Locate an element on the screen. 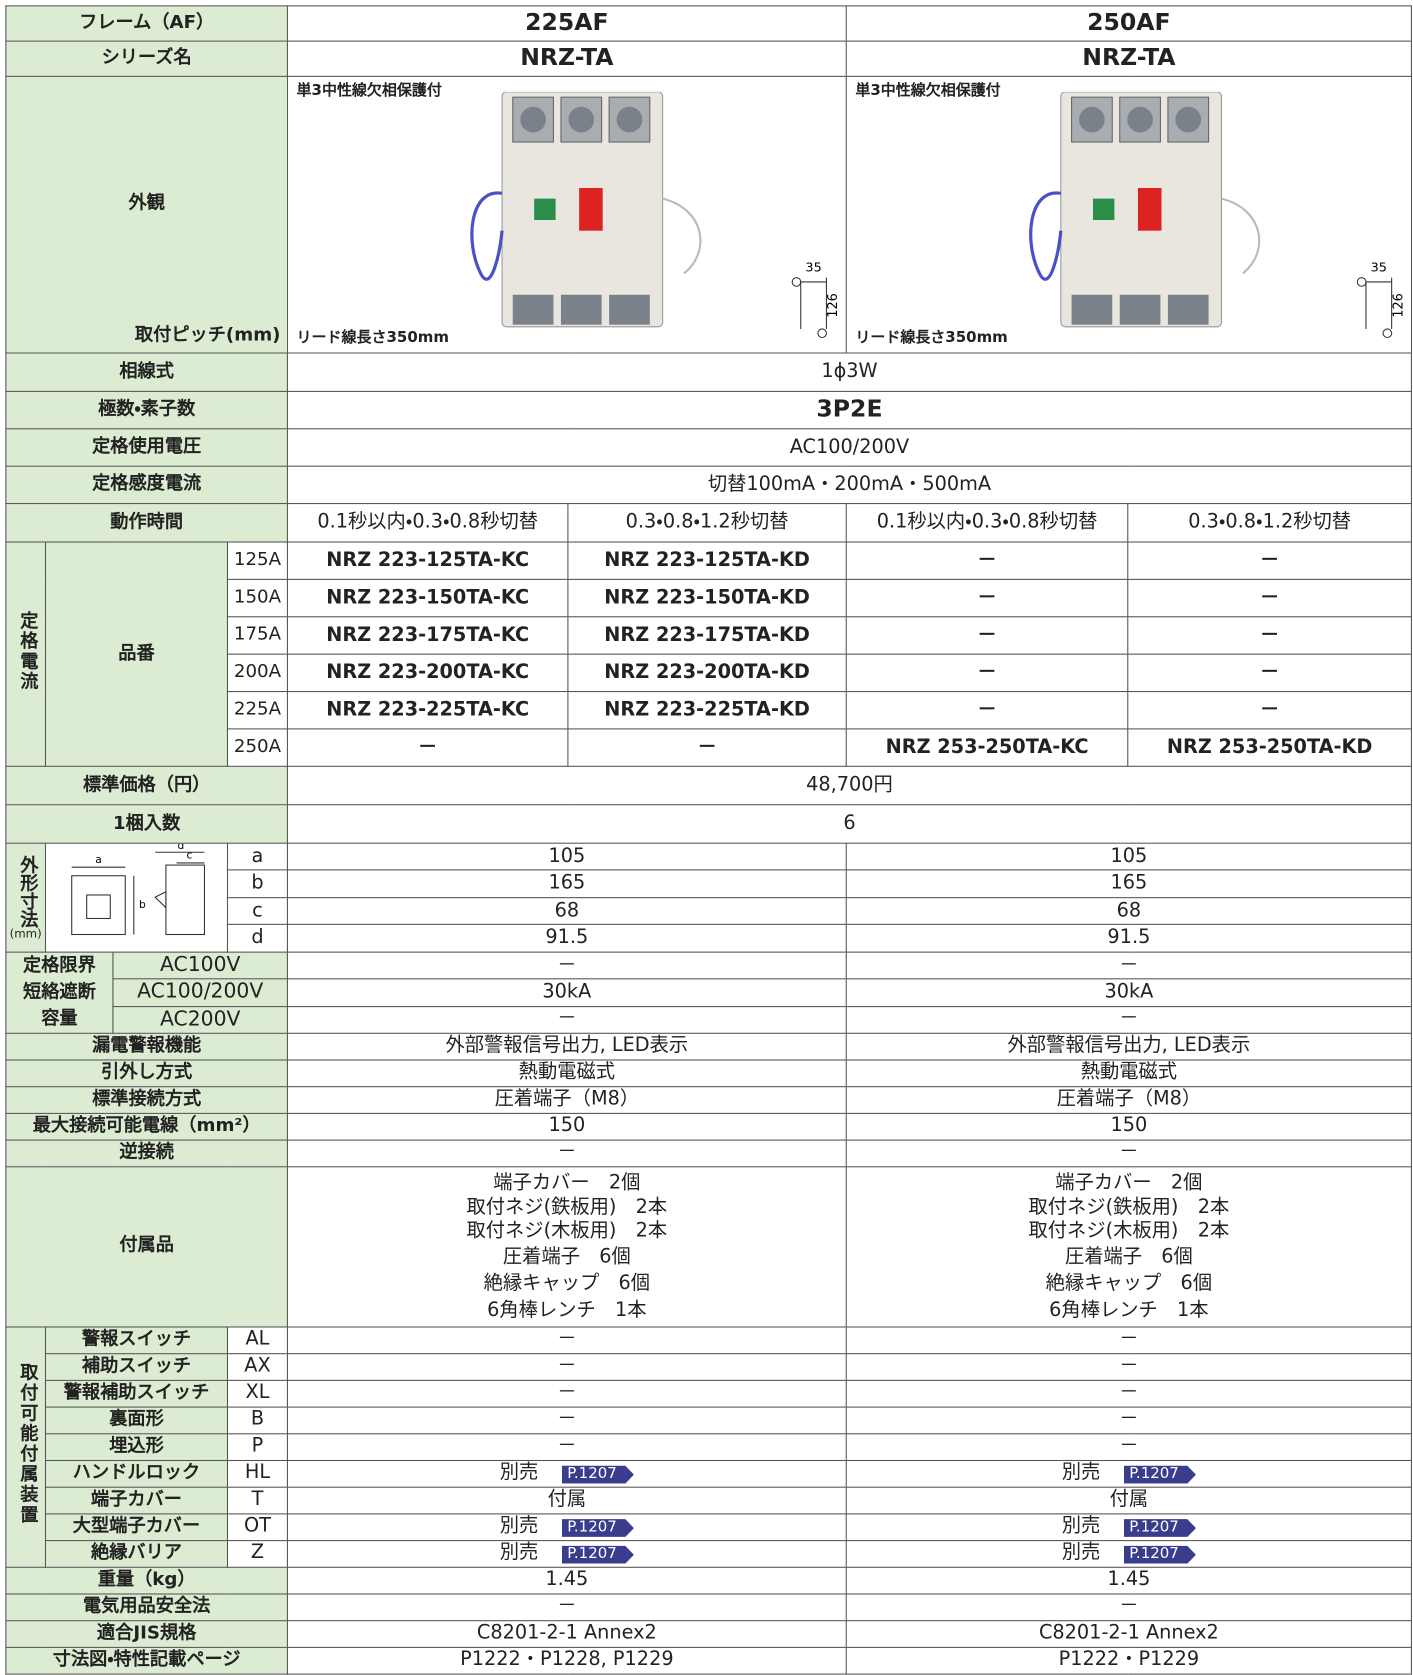  dimension-key: a is located at coordinates (257, 856).